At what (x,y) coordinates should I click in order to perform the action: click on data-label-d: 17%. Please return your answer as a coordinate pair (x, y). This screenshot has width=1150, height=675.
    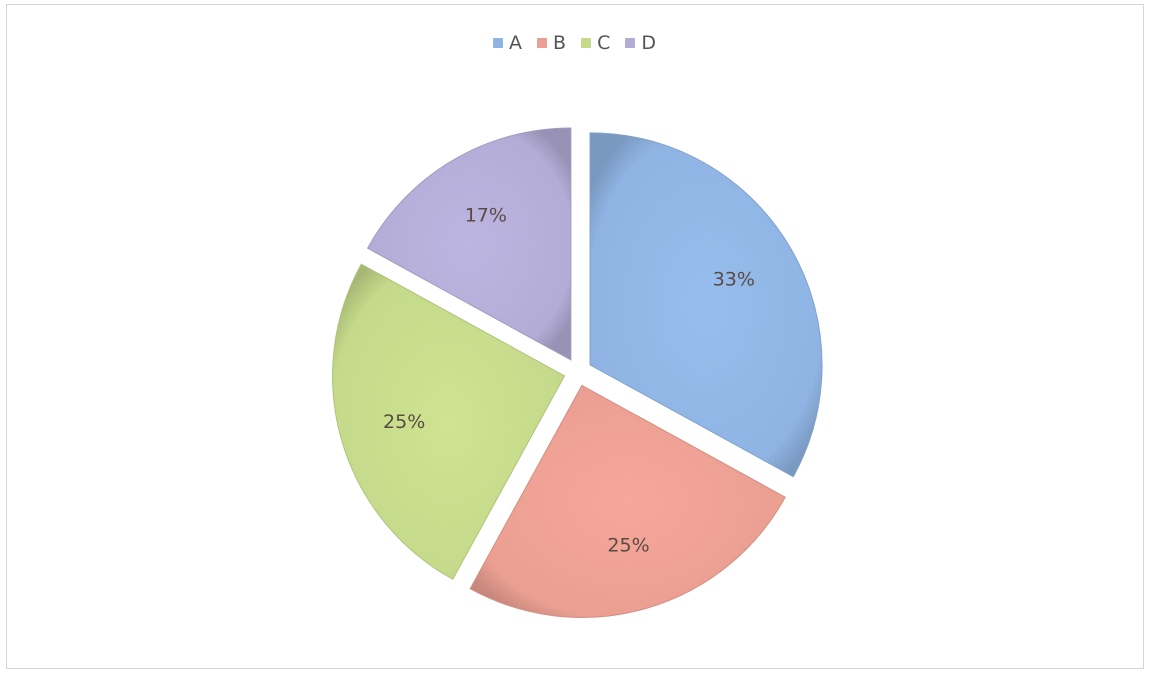
    Looking at the image, I should click on (486, 216).